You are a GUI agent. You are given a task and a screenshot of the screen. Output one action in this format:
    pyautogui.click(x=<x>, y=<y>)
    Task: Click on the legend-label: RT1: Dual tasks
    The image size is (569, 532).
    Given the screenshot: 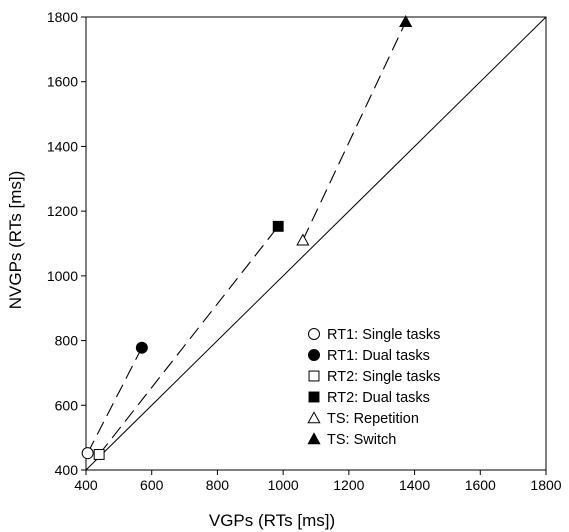 What is the action you would take?
    pyautogui.click(x=378, y=356)
    